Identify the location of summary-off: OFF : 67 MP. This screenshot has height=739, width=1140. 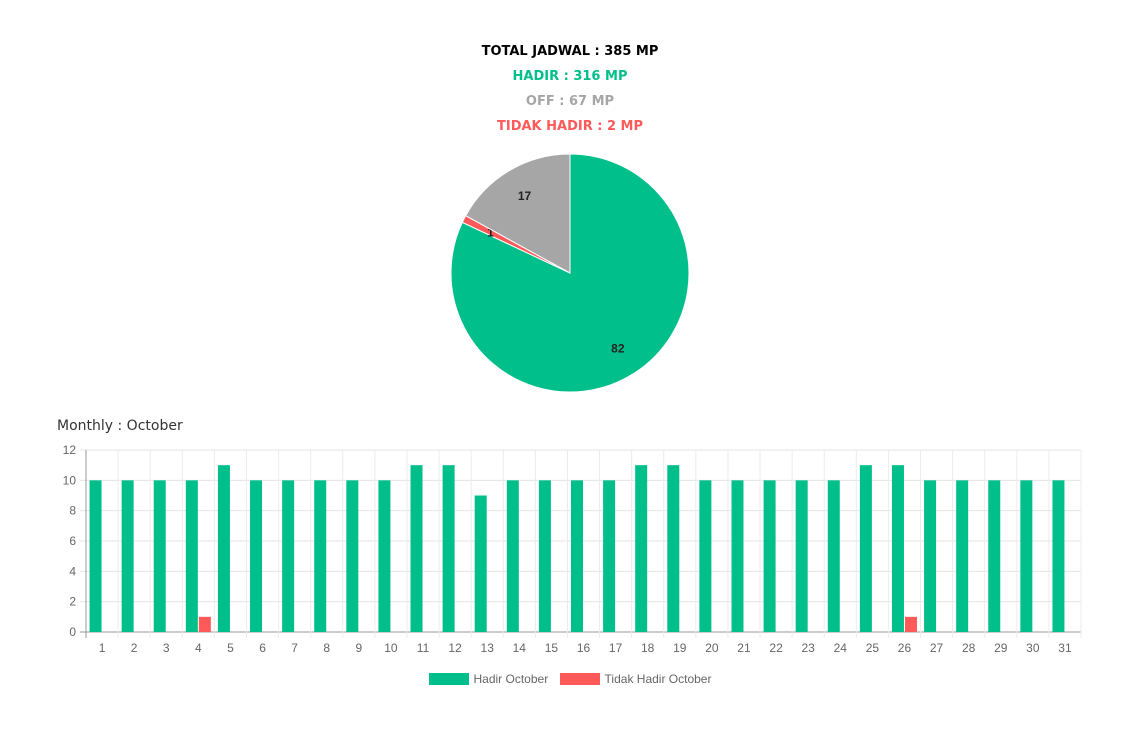
(570, 101).